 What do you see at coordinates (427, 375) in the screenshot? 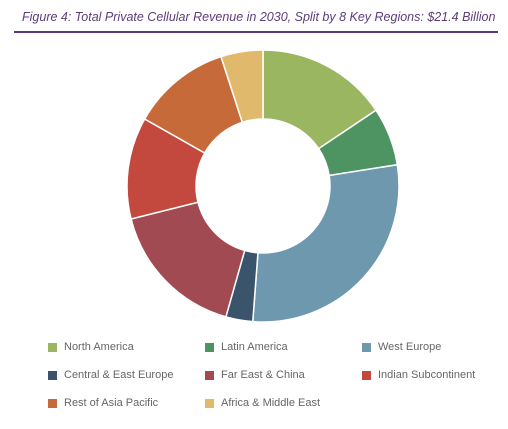
I see `legend-label: Indian Subcontinent` at bounding box center [427, 375].